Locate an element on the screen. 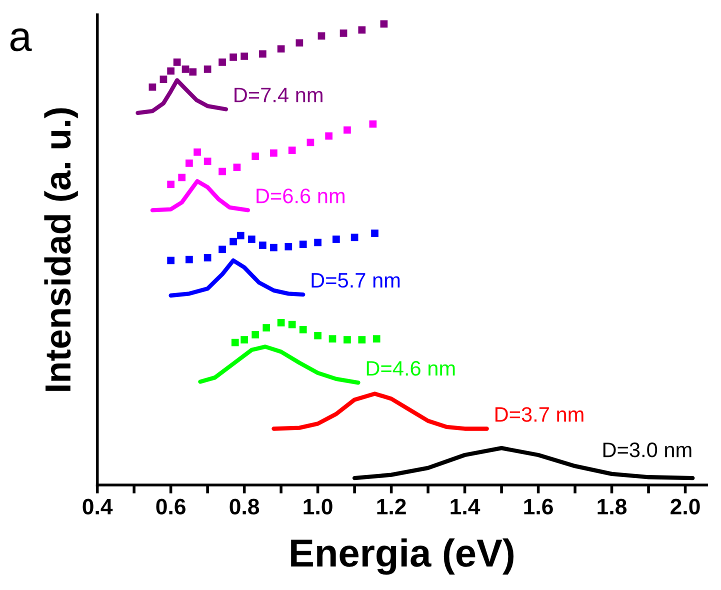 The width and height of the screenshot is (721, 590). series-label: D=5.7 nm is located at coordinates (356, 280).